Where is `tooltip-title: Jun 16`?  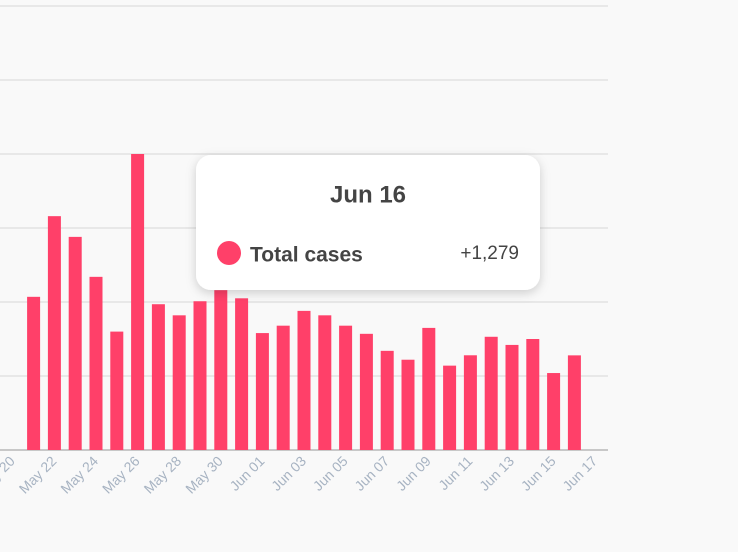
tooltip-title: Jun 16 is located at coordinates (368, 194).